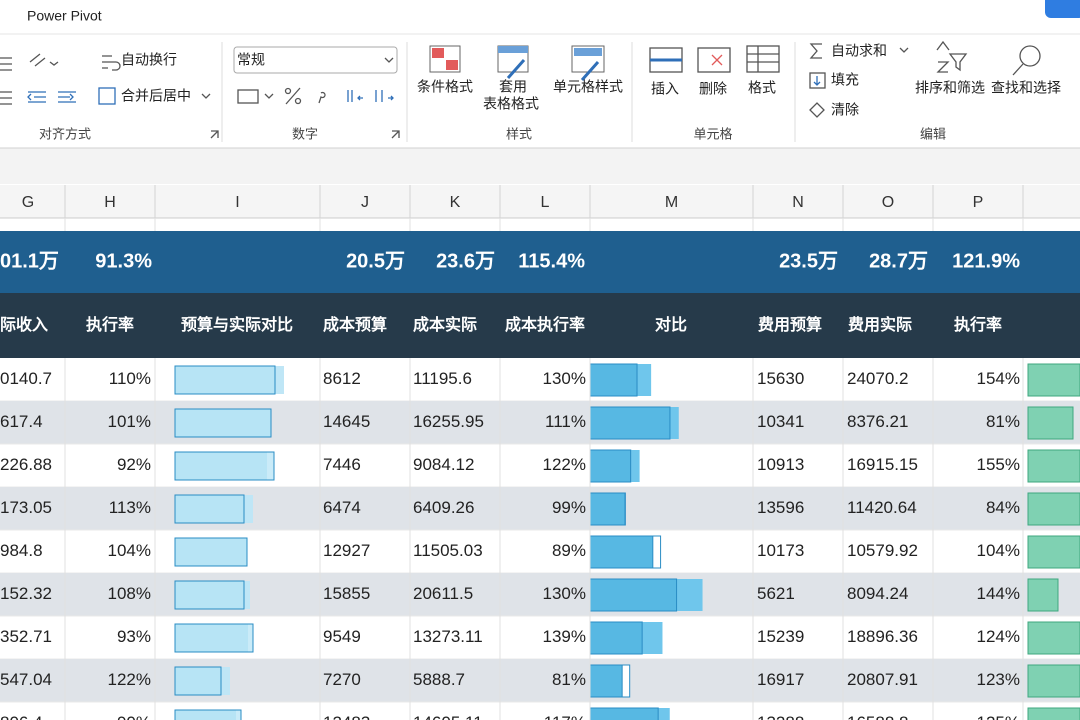 This screenshot has height=720, width=1080. Describe the element at coordinates (877, 421) in the screenshot. I see `table-cell: 8376.21` at that location.